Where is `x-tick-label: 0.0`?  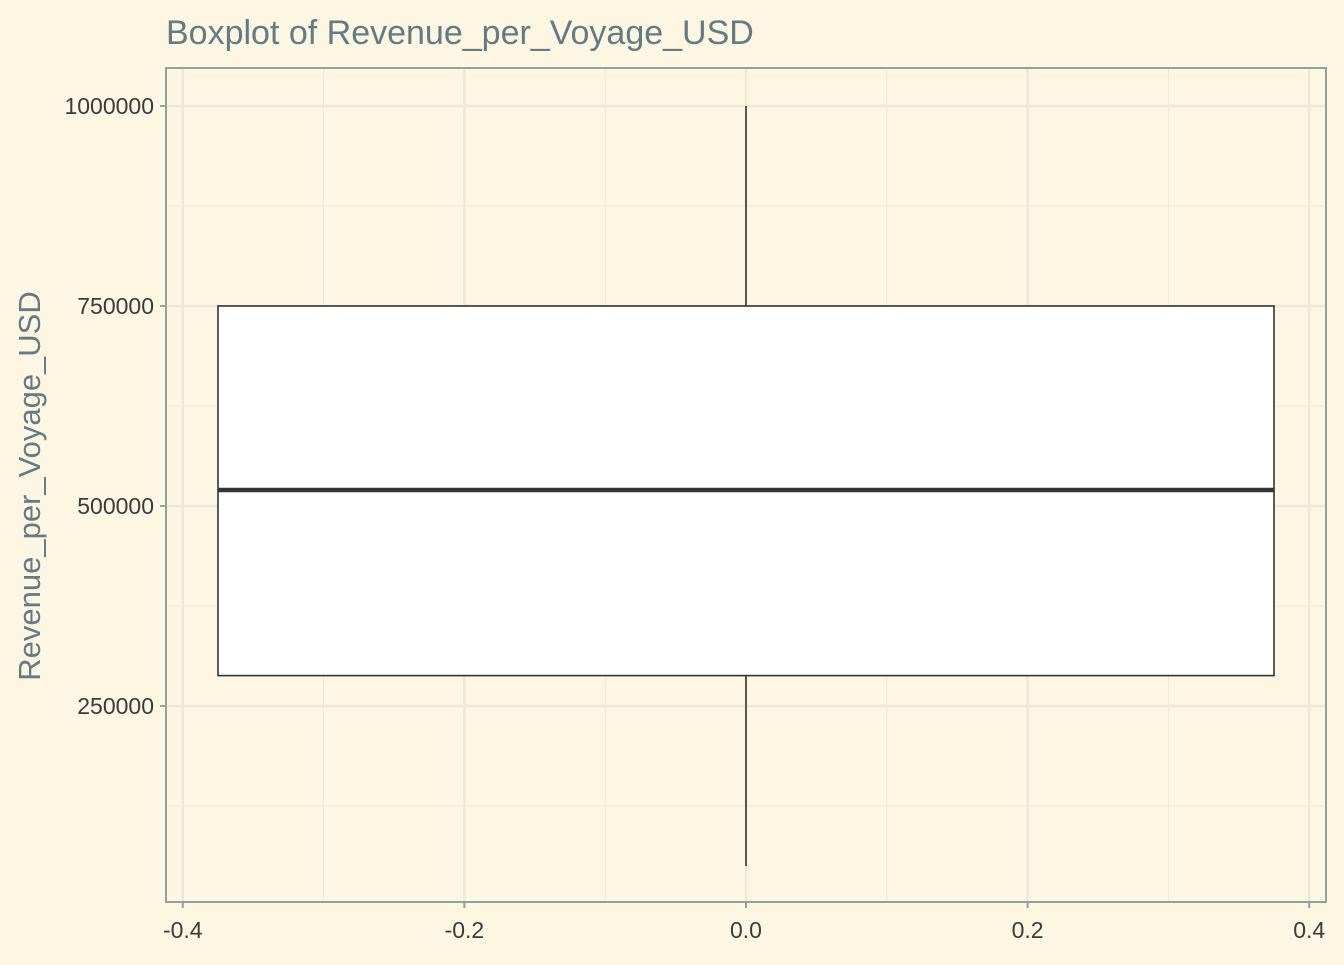
x-tick-label: 0.0 is located at coordinates (746, 930).